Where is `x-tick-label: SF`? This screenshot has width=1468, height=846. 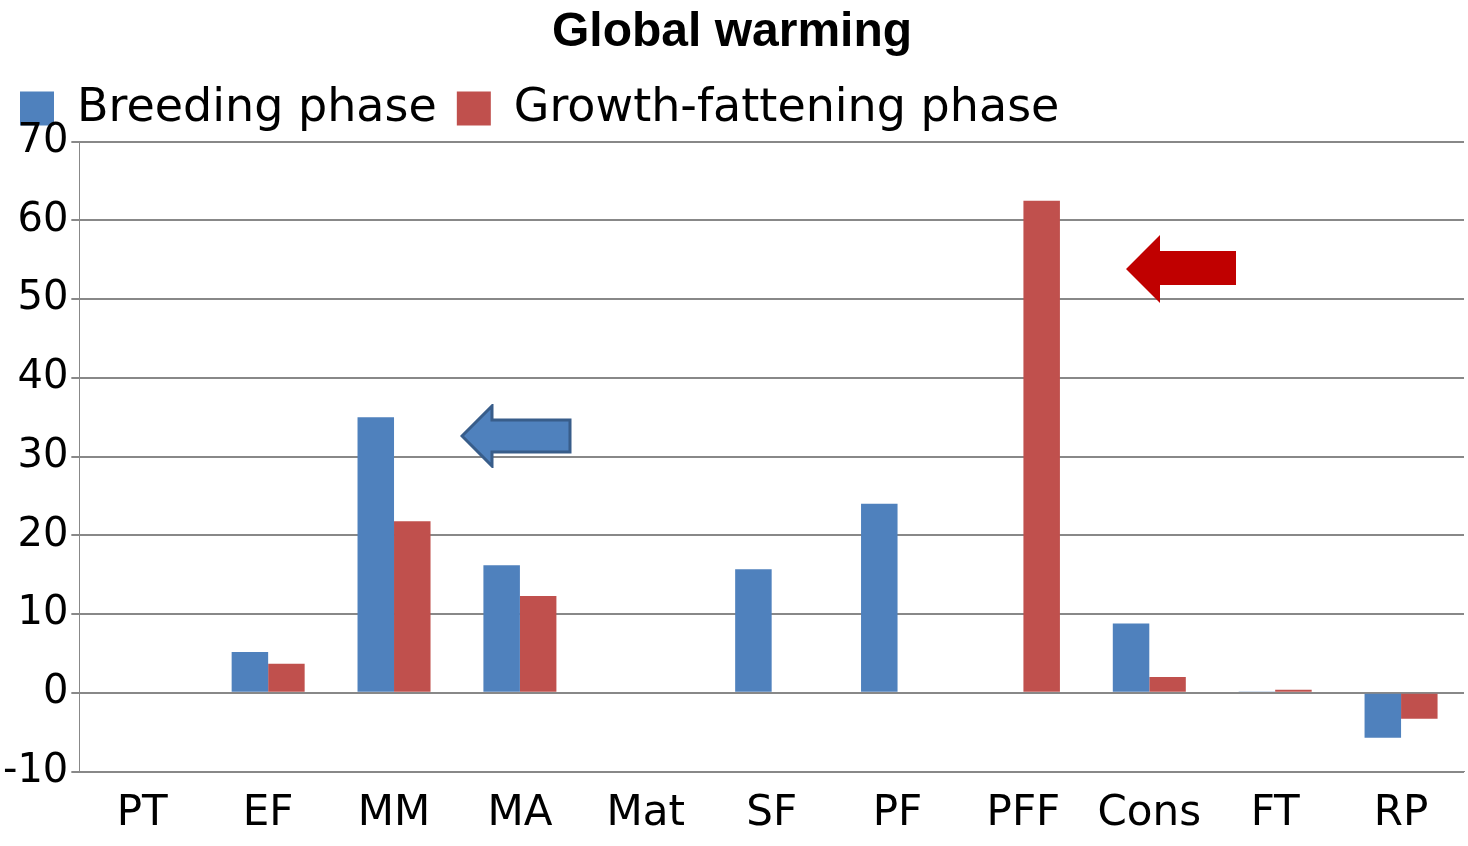
x-tick-label: SF is located at coordinates (772, 810).